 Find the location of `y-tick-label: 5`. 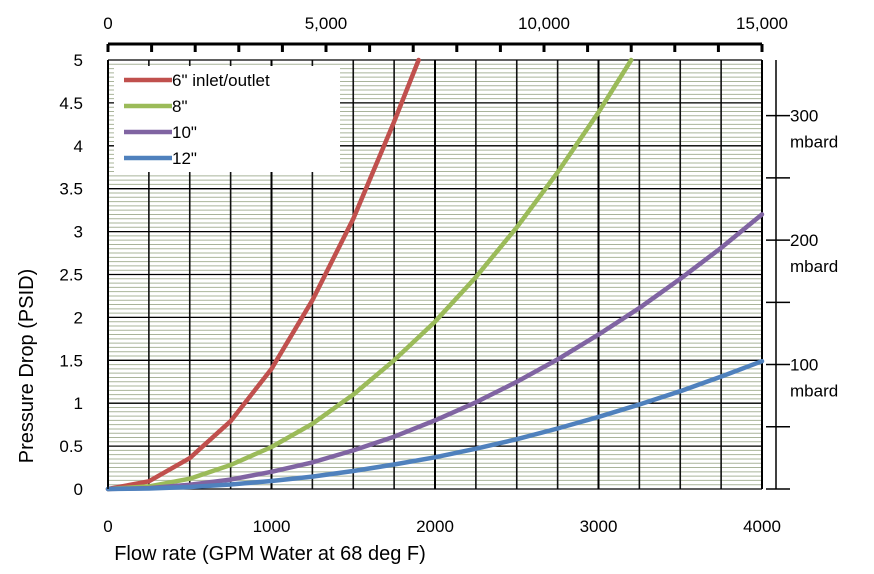

y-tick-label: 5 is located at coordinates (78, 60).